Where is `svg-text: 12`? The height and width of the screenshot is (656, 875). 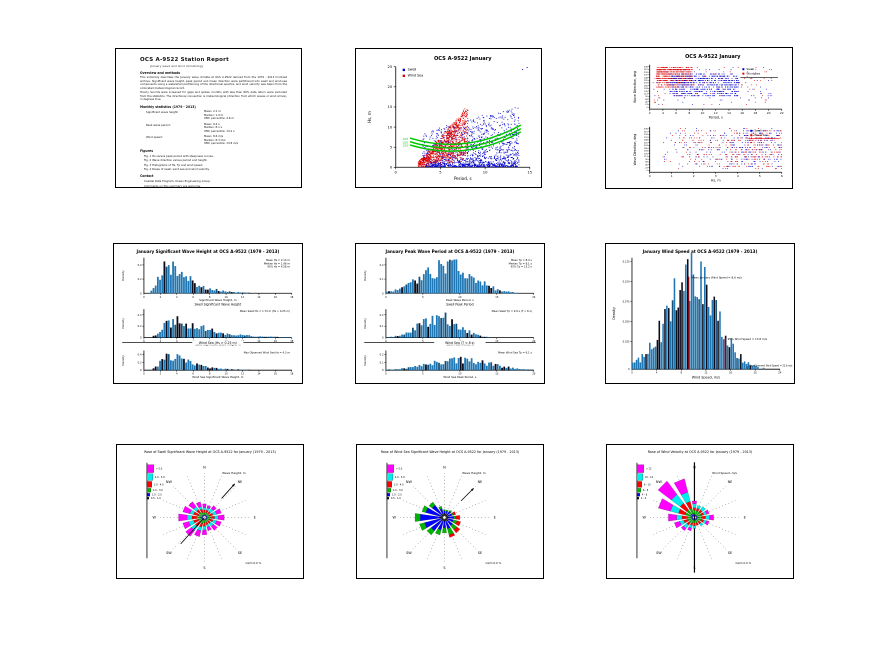
svg-text: 12 is located at coordinates (716, 113).